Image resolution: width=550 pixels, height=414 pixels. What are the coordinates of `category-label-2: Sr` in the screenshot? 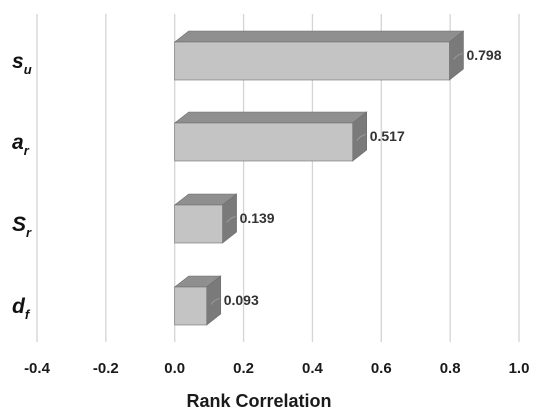 It's located at (22, 226).